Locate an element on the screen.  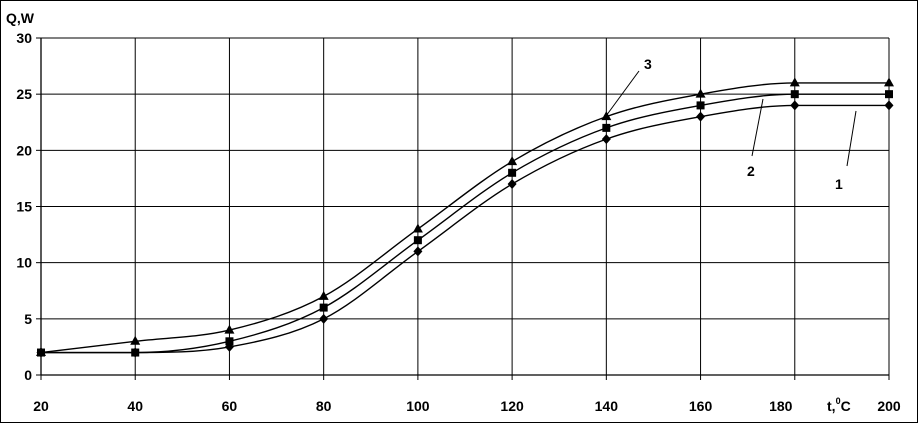
y-tick-label: 15 is located at coordinates (24, 207).